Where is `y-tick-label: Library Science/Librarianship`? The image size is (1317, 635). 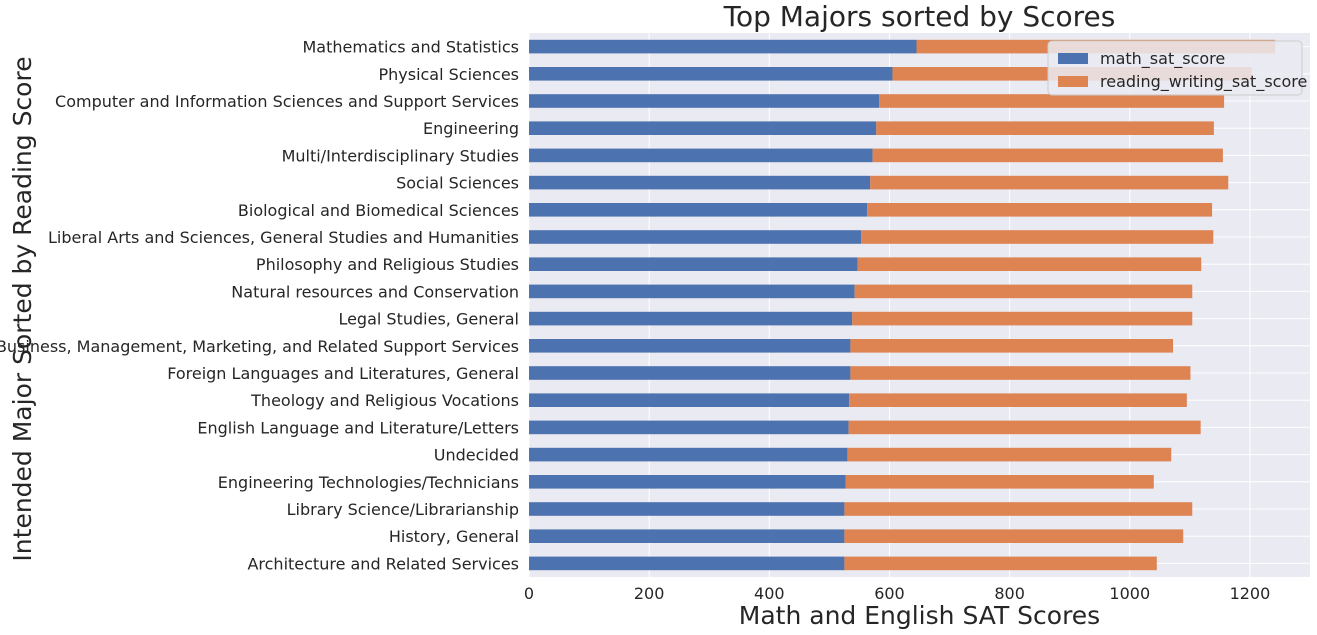 y-tick-label: Library Science/Librarianship is located at coordinates (403, 509).